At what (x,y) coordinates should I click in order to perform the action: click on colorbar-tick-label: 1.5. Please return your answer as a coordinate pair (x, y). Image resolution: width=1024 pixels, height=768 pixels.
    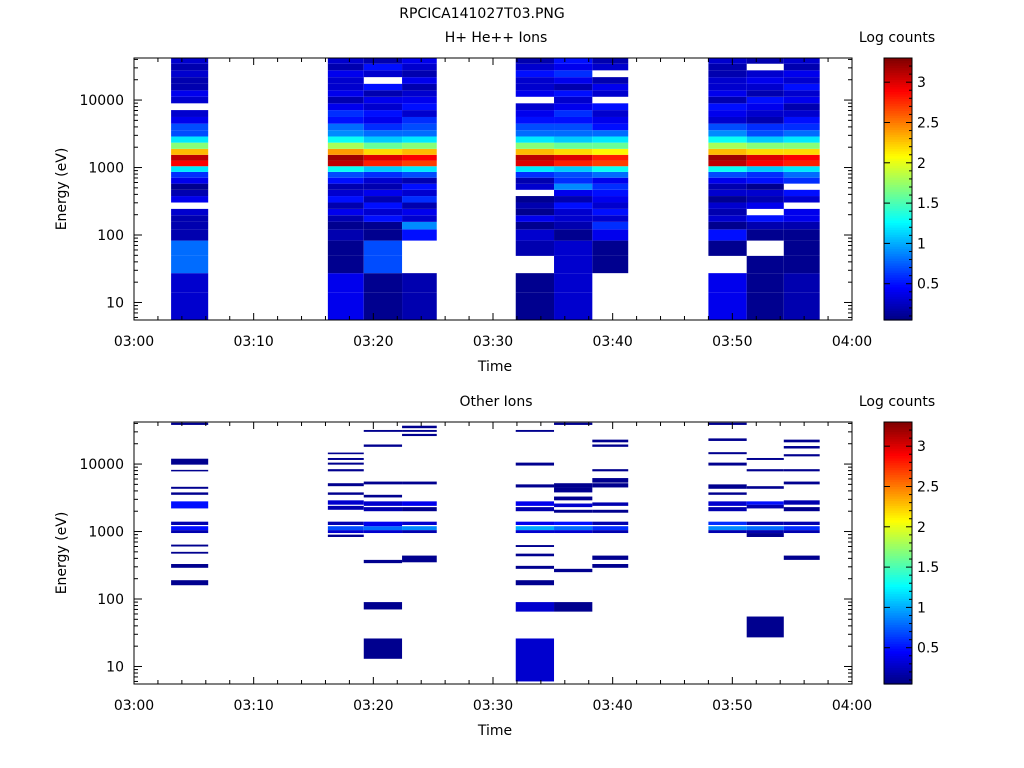
    Looking at the image, I should click on (928, 568).